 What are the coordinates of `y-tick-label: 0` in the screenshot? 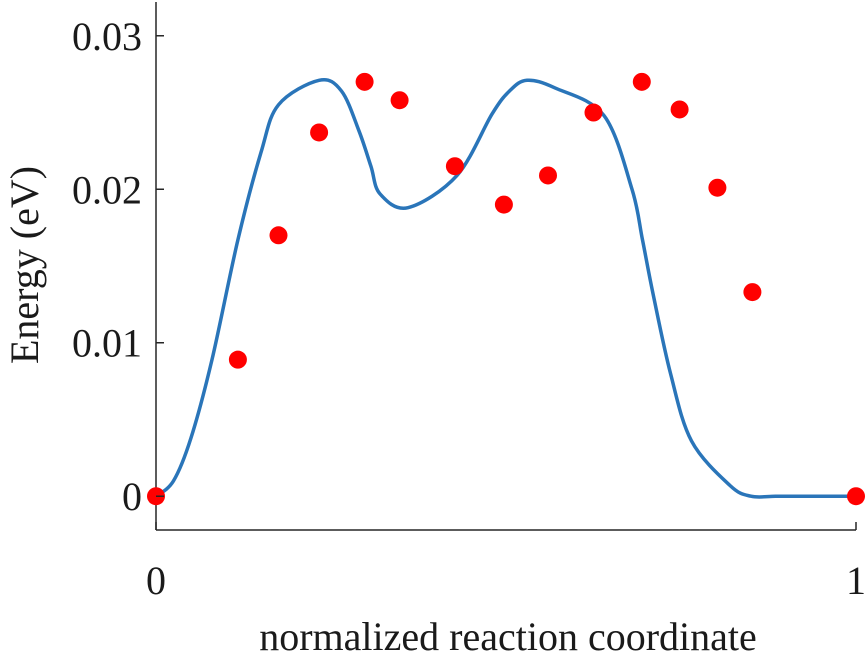 It's located at (132, 496).